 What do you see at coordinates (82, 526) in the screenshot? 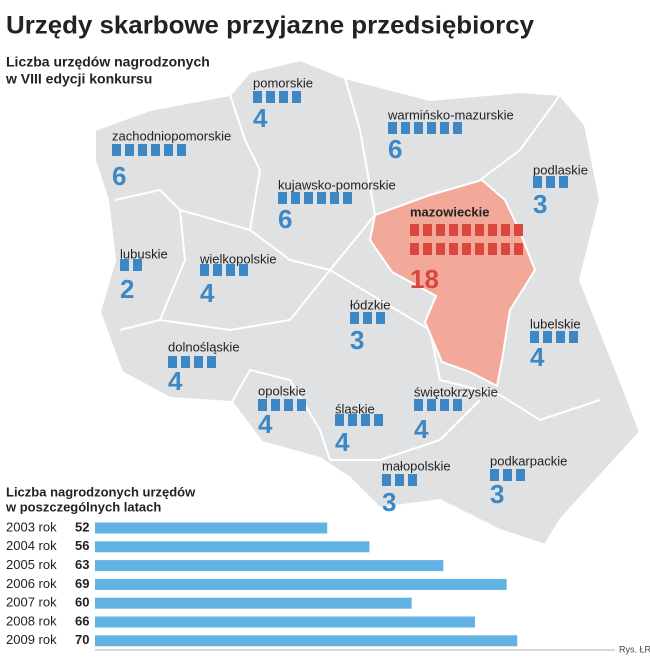
I see `value-label: 52` at bounding box center [82, 526].